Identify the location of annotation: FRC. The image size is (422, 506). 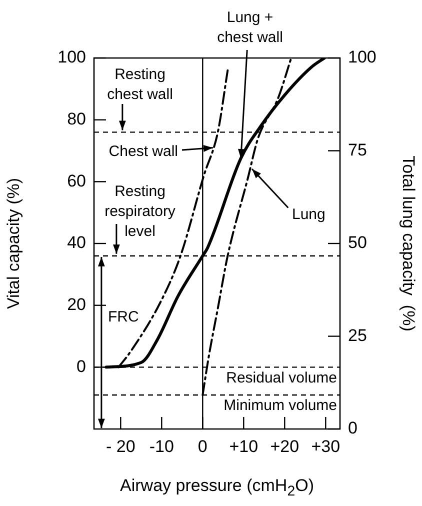
(123, 317).